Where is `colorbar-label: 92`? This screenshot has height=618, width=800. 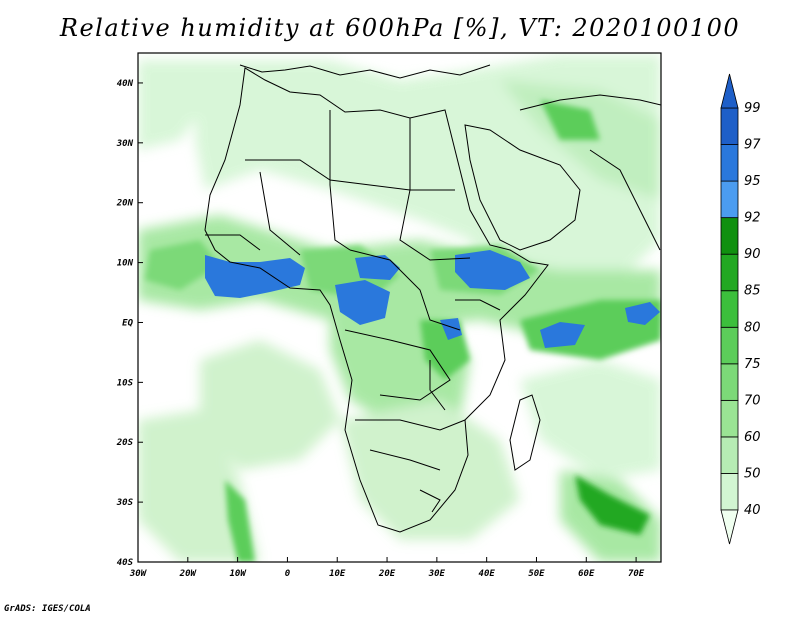
colorbar-label: 92 is located at coordinates (752, 218).